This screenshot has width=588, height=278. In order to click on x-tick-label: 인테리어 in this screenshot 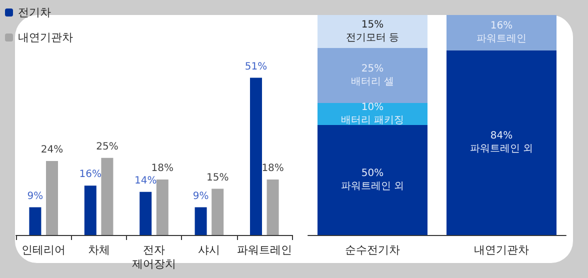, I will do `click(44, 250)`.